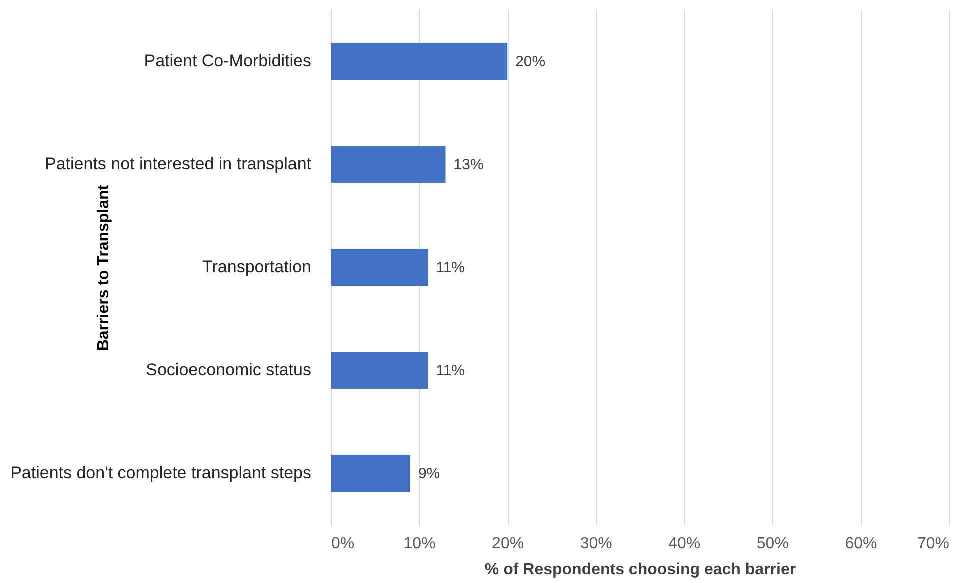 The width and height of the screenshot is (967, 583). I want to click on y-tick-label: Socioeconomic status, so click(229, 370).